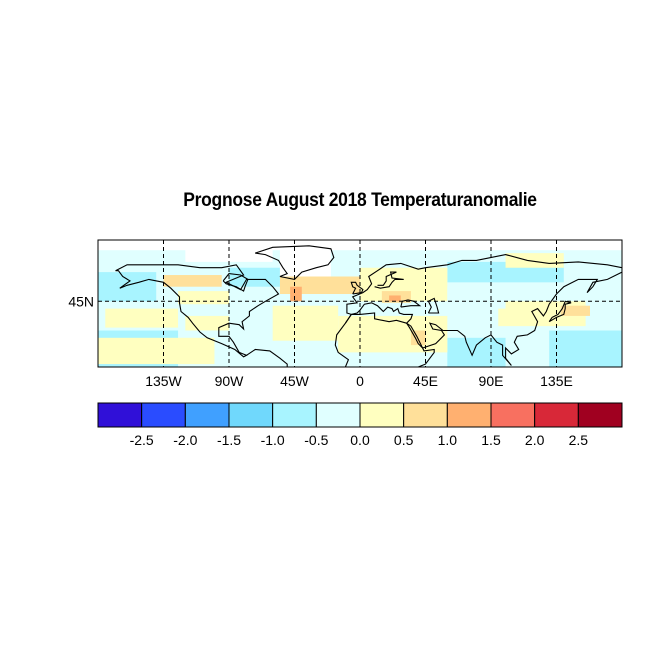 The height and width of the screenshot is (654, 654). I want to click on colorbar-label: 2.0, so click(535, 440).